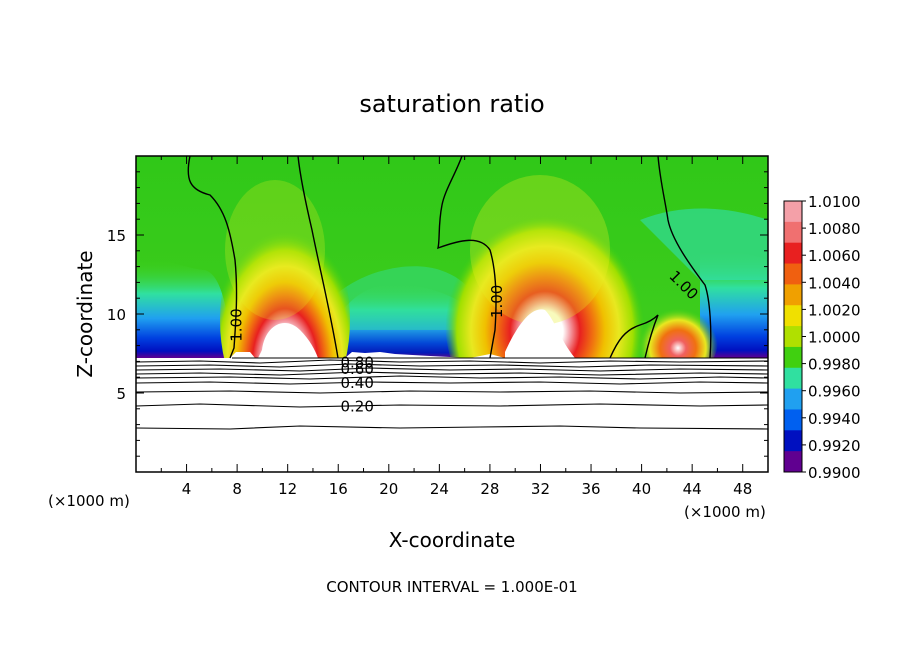 The height and width of the screenshot is (658, 904). Describe the element at coordinates (540, 489) in the screenshot. I see `x-tick-label: 32` at that location.